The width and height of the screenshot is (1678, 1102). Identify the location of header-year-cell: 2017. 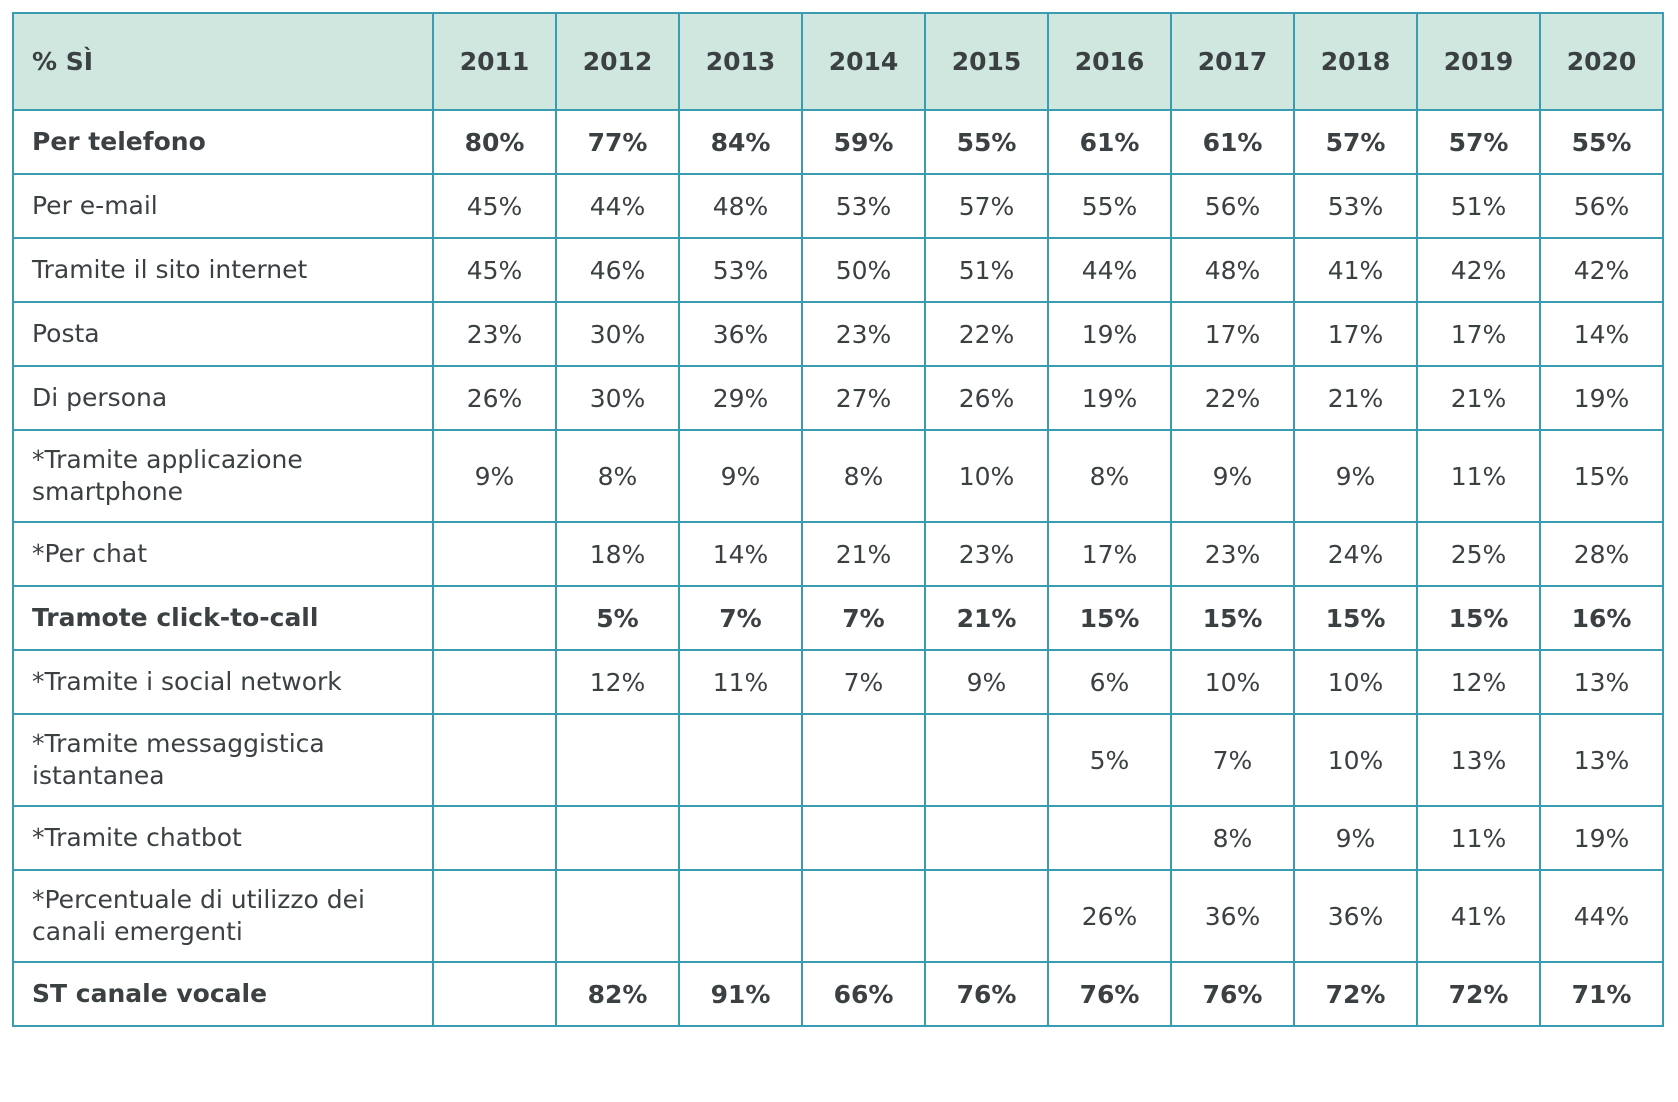
(1232, 61).